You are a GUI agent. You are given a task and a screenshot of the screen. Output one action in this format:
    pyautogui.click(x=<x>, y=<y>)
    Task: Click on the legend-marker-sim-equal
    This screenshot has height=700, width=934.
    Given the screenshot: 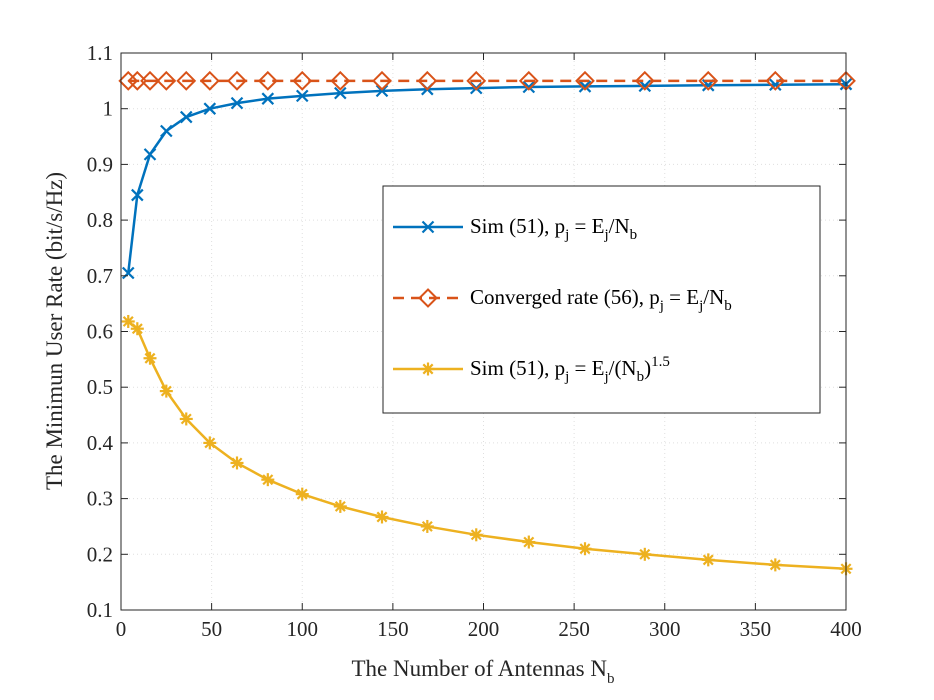 What is the action you would take?
    pyautogui.click(x=428, y=227)
    